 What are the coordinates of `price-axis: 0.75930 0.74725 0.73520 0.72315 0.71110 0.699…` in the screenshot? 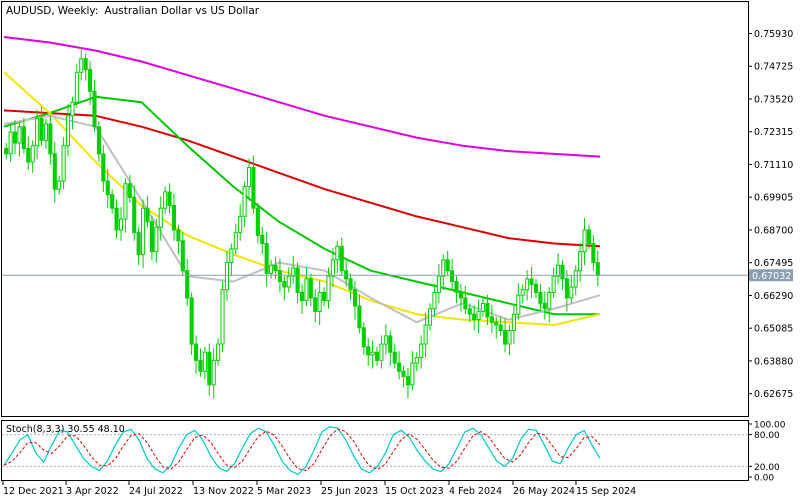 It's located at (770, 214).